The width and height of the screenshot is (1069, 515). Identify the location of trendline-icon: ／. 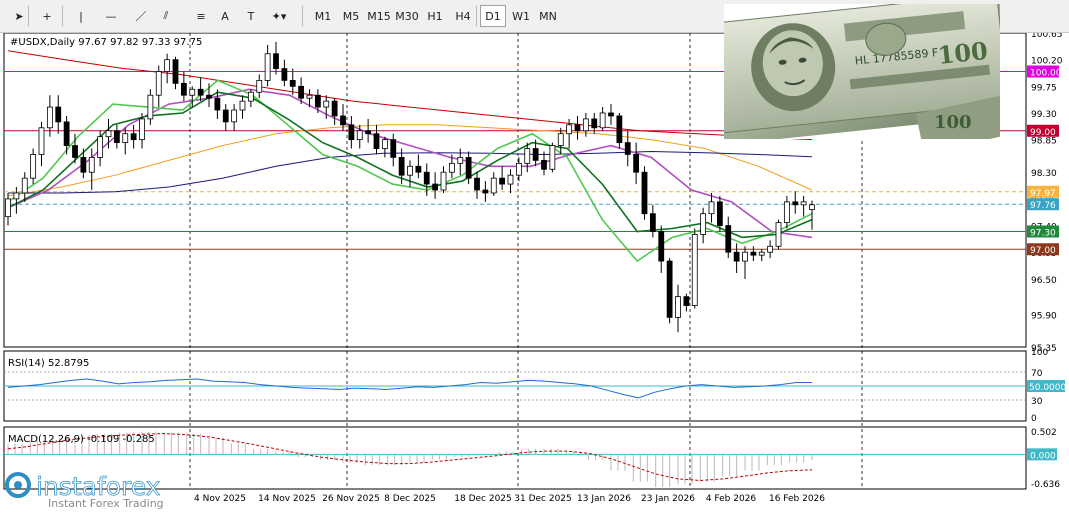
(141, 16).